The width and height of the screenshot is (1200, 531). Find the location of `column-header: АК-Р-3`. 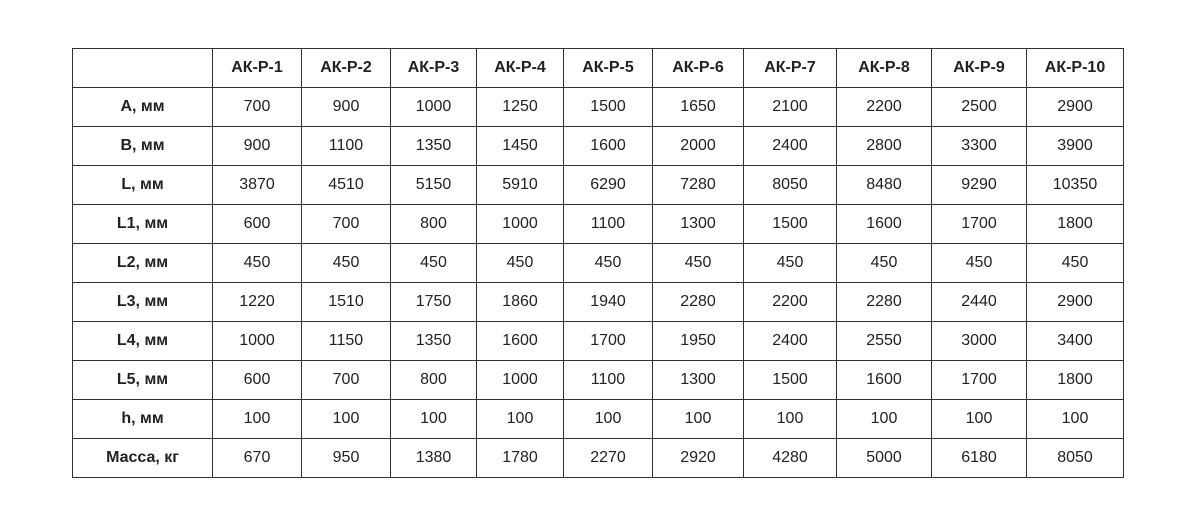

column-header: АК-Р-3 is located at coordinates (433, 68).